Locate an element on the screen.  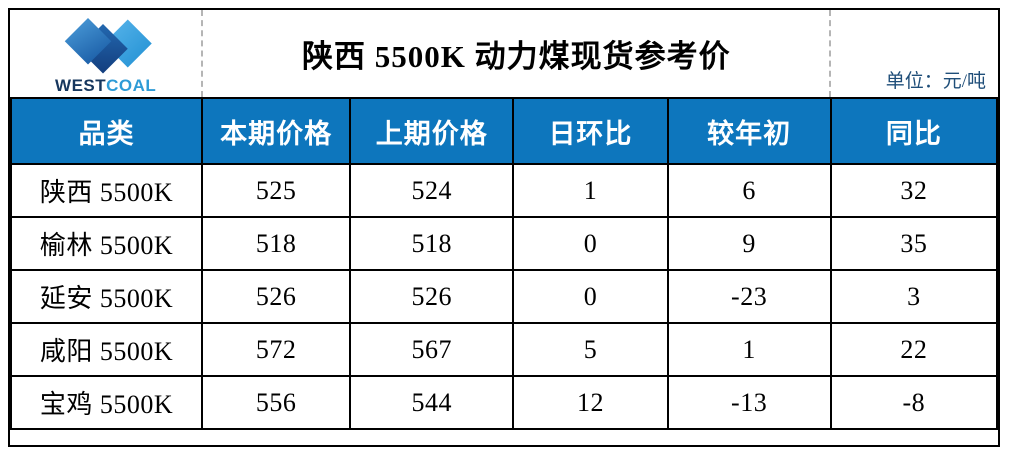
cell-previous-price: 567 is located at coordinates (432, 349).